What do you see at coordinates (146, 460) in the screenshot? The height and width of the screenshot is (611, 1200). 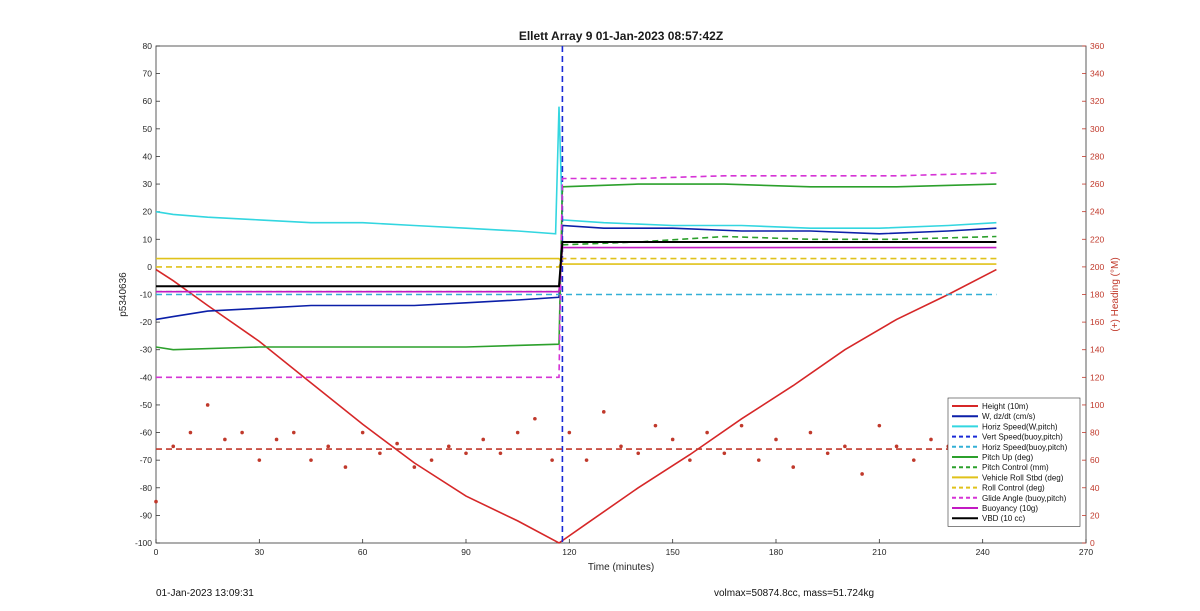 I see `y-left-tick-label: -70` at bounding box center [146, 460].